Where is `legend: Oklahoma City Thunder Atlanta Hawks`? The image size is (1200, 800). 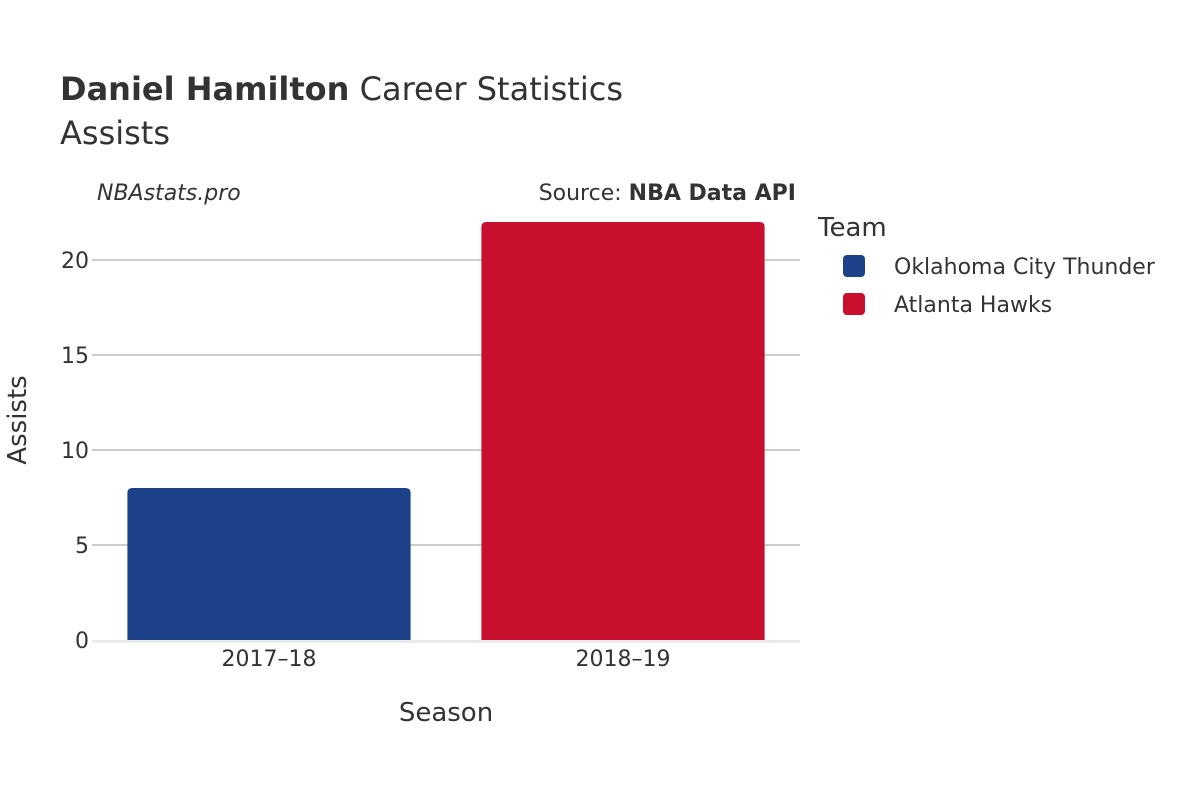 legend: Oklahoma City Thunder Atlanta Hawks is located at coordinates (999, 286).